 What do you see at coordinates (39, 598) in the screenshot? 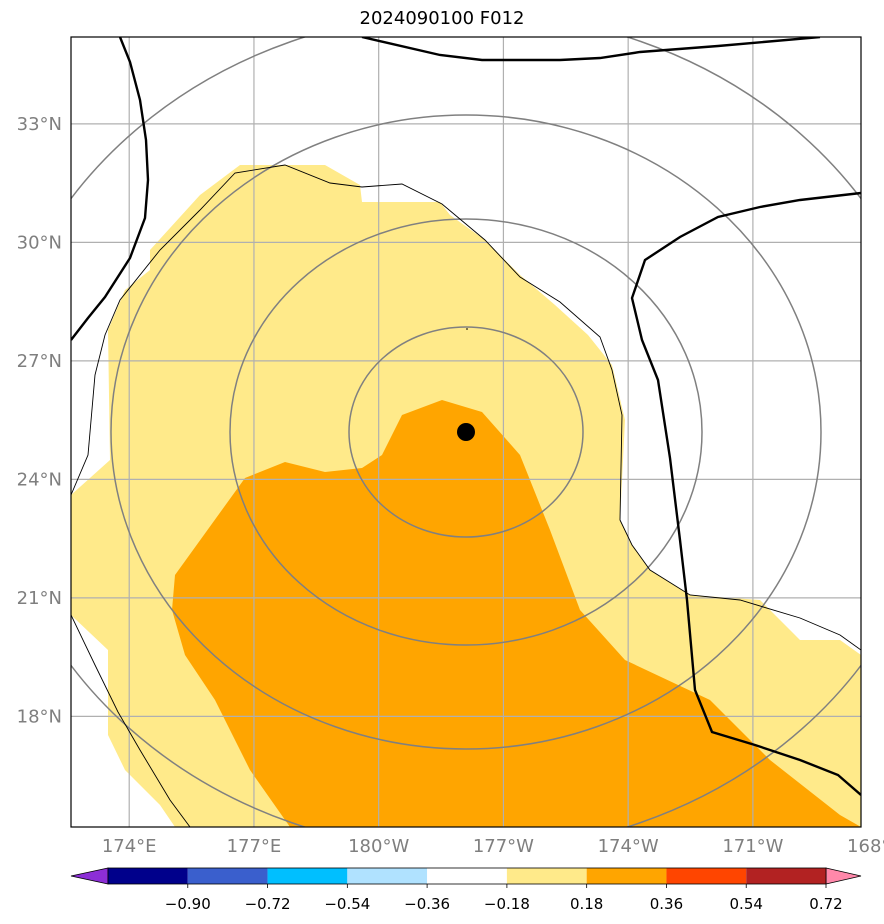
I see `lat-tick-label: 21°N` at bounding box center [39, 598].